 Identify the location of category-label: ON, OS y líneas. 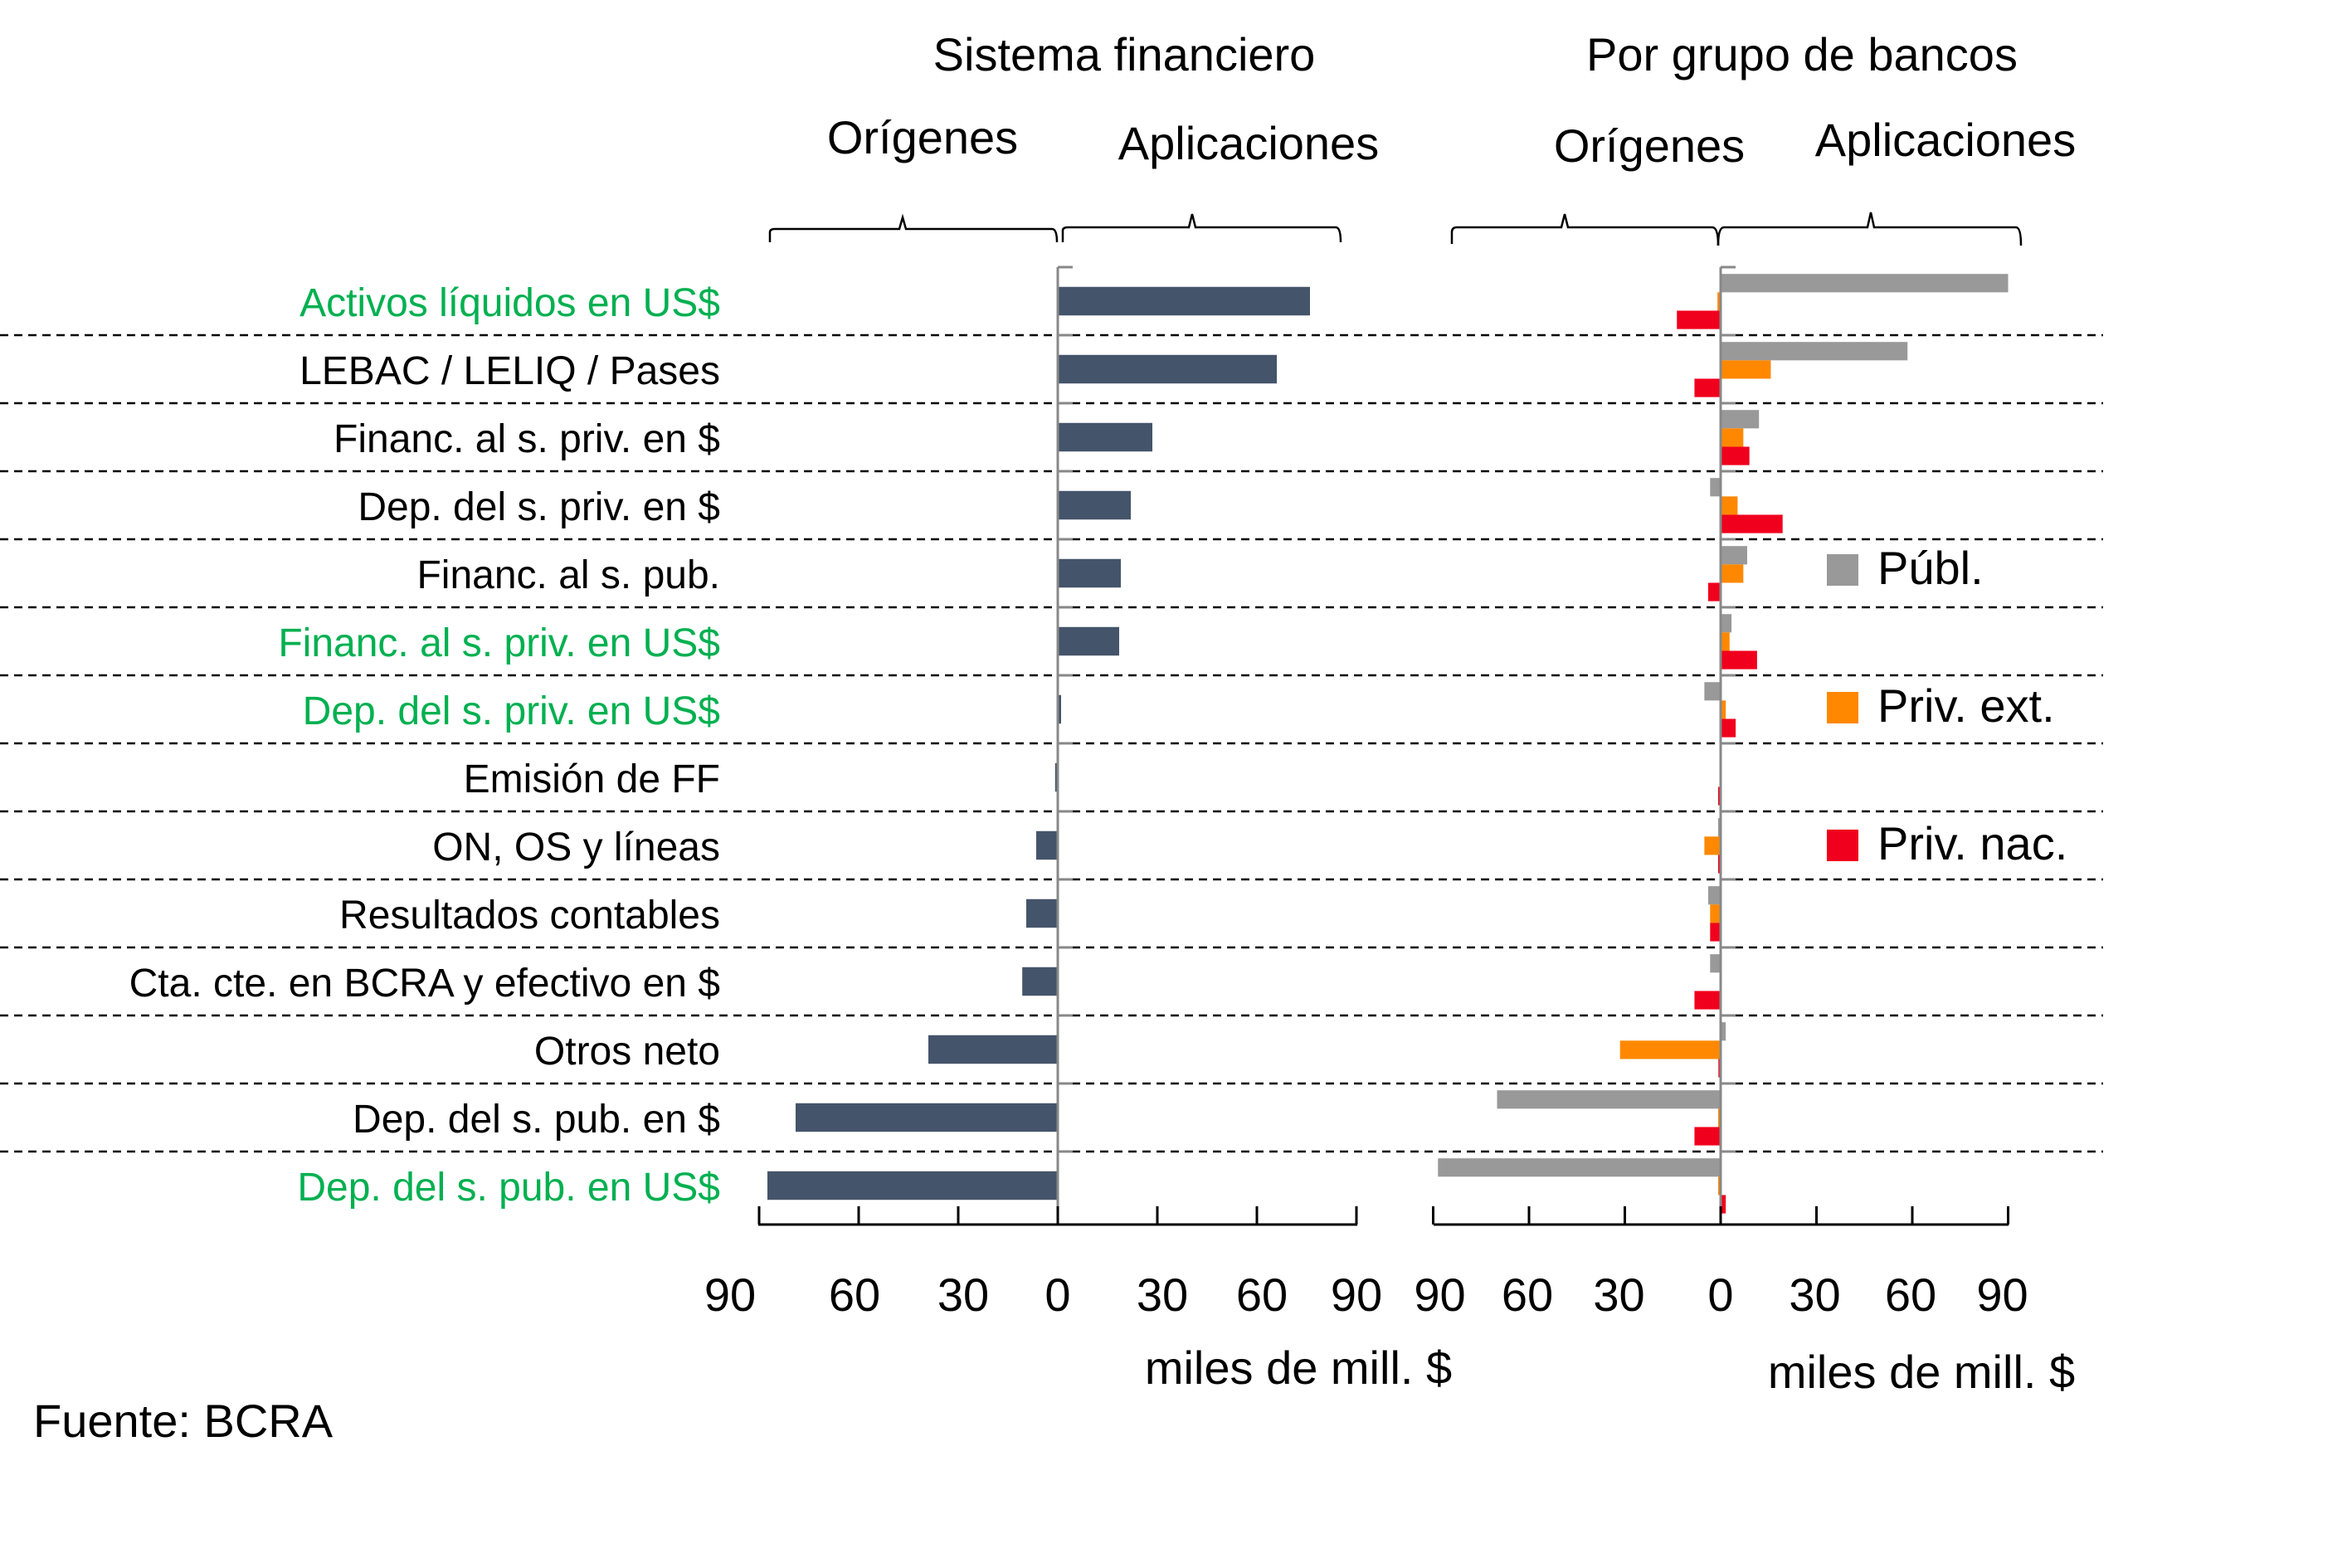
(576, 847).